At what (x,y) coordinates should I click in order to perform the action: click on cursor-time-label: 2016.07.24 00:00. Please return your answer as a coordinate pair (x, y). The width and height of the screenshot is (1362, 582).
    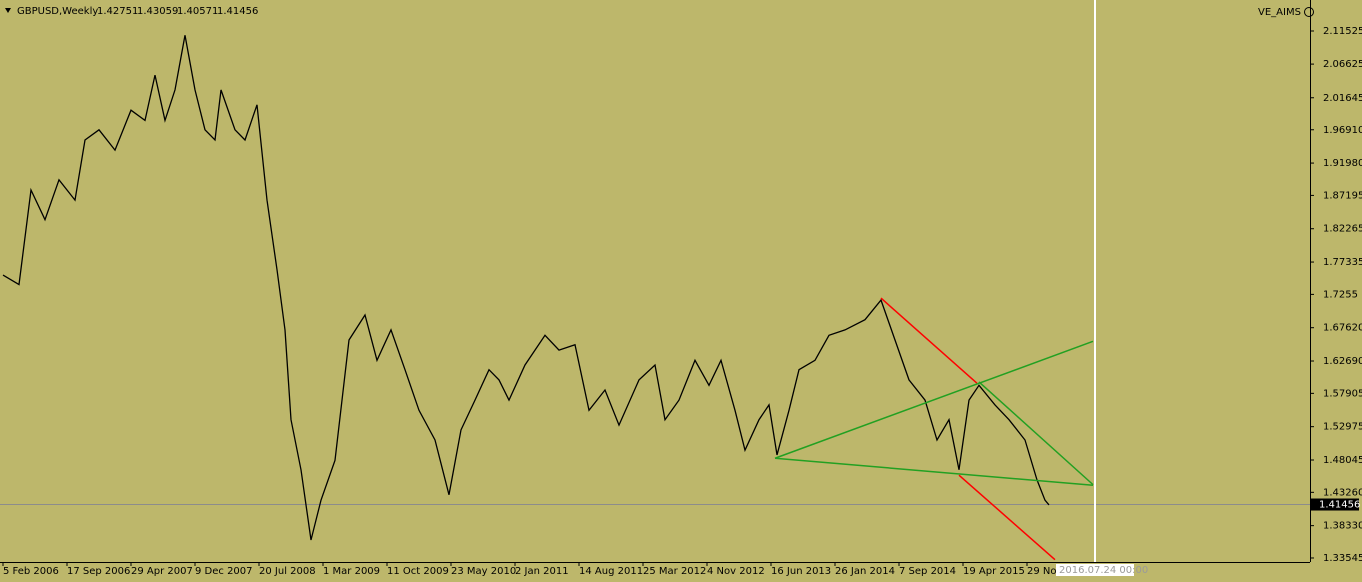
    Looking at the image, I should click on (1103, 570).